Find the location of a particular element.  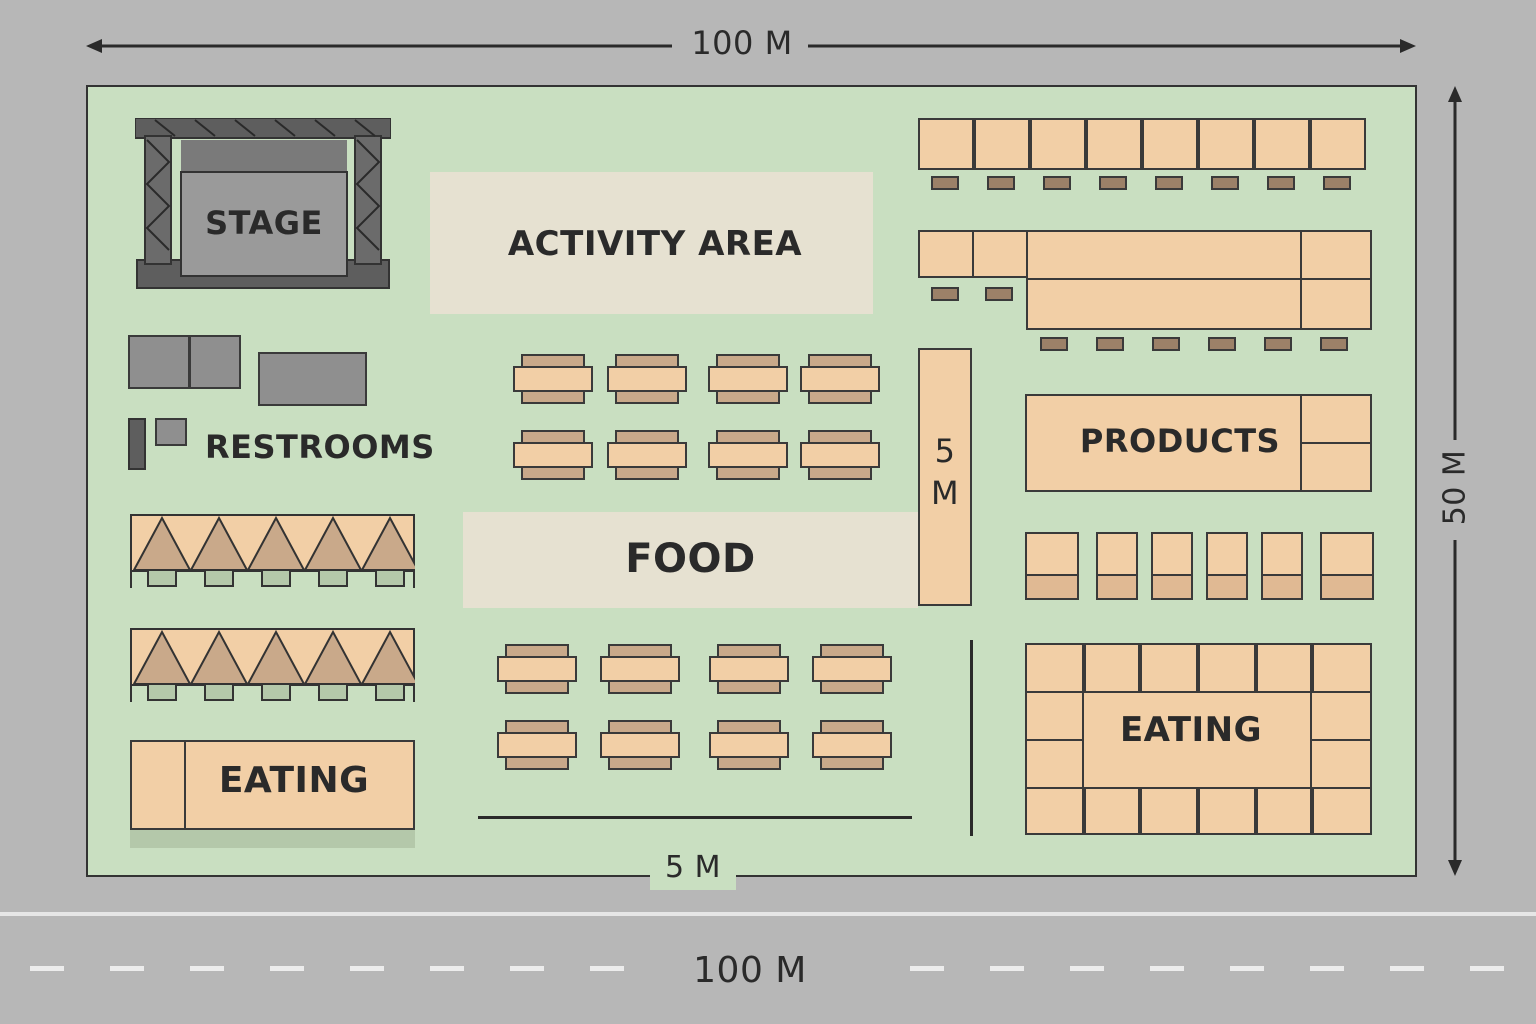

stage-label: STAGE is located at coordinates (264, 223).